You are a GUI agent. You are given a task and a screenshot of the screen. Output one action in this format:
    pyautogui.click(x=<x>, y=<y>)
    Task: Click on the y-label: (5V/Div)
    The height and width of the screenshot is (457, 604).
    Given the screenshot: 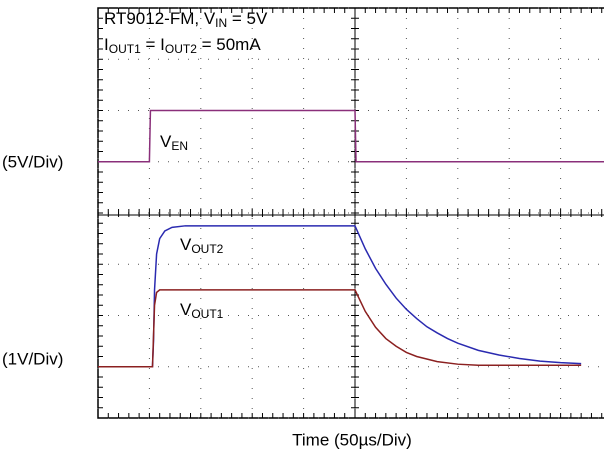 What is the action you would take?
    pyautogui.click(x=32, y=161)
    